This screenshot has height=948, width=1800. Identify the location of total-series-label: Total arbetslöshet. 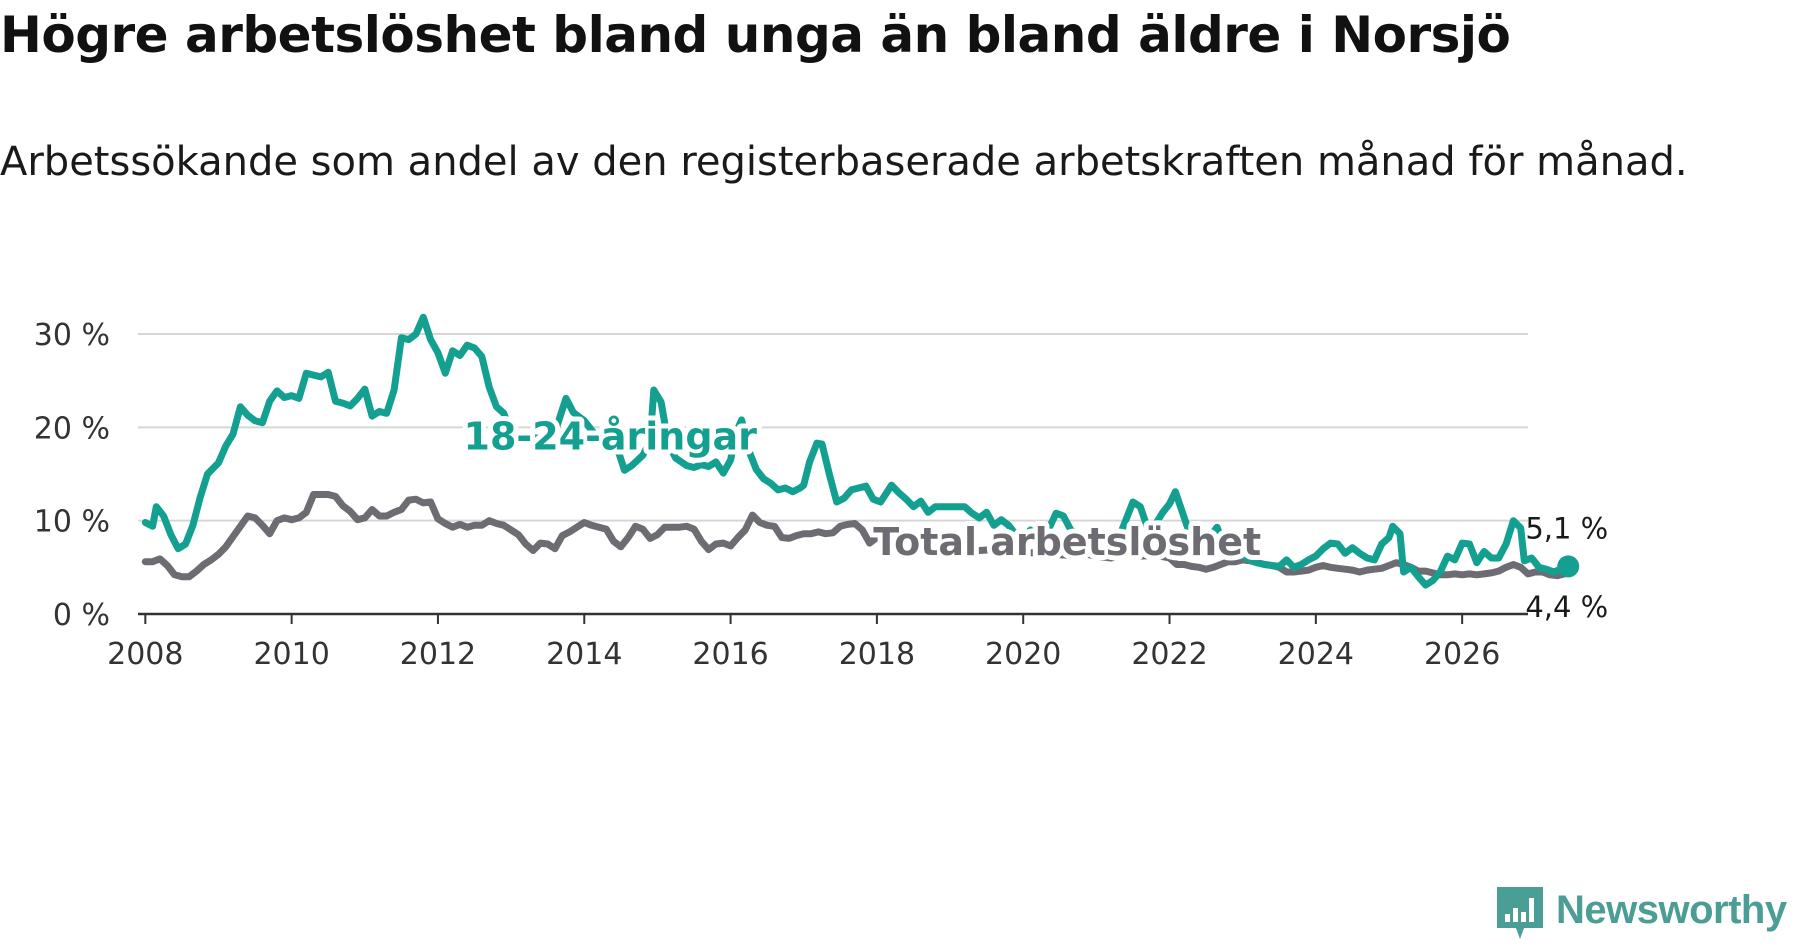
(1067, 542).